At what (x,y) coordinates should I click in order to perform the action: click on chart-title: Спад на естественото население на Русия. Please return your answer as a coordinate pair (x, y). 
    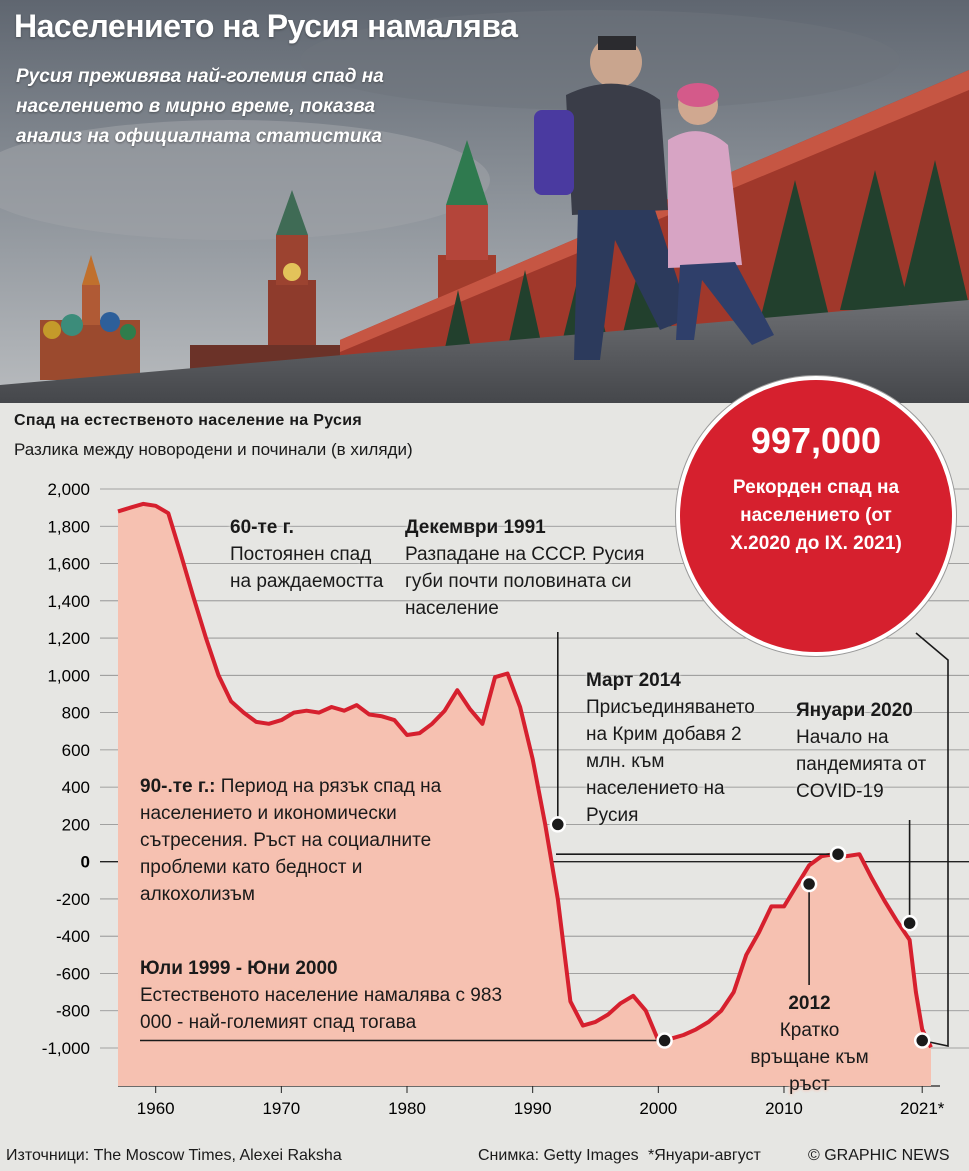
    Looking at the image, I should click on (188, 420).